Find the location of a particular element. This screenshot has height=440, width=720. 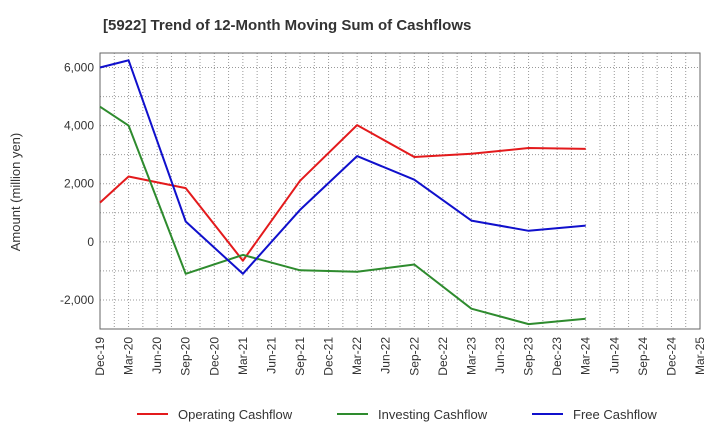

x-tick-label: Mar-23 is located at coordinates (471, 356).